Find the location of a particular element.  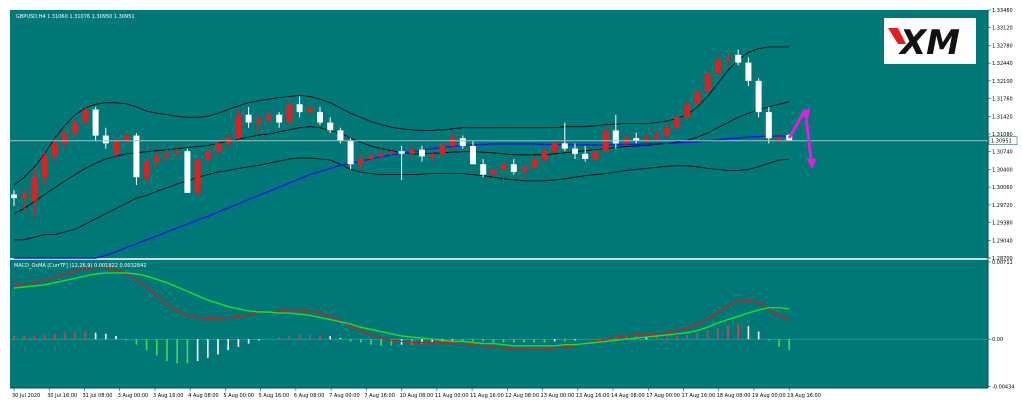

time-tick-label: 10 Aug 08:00 is located at coordinates (417, 396).